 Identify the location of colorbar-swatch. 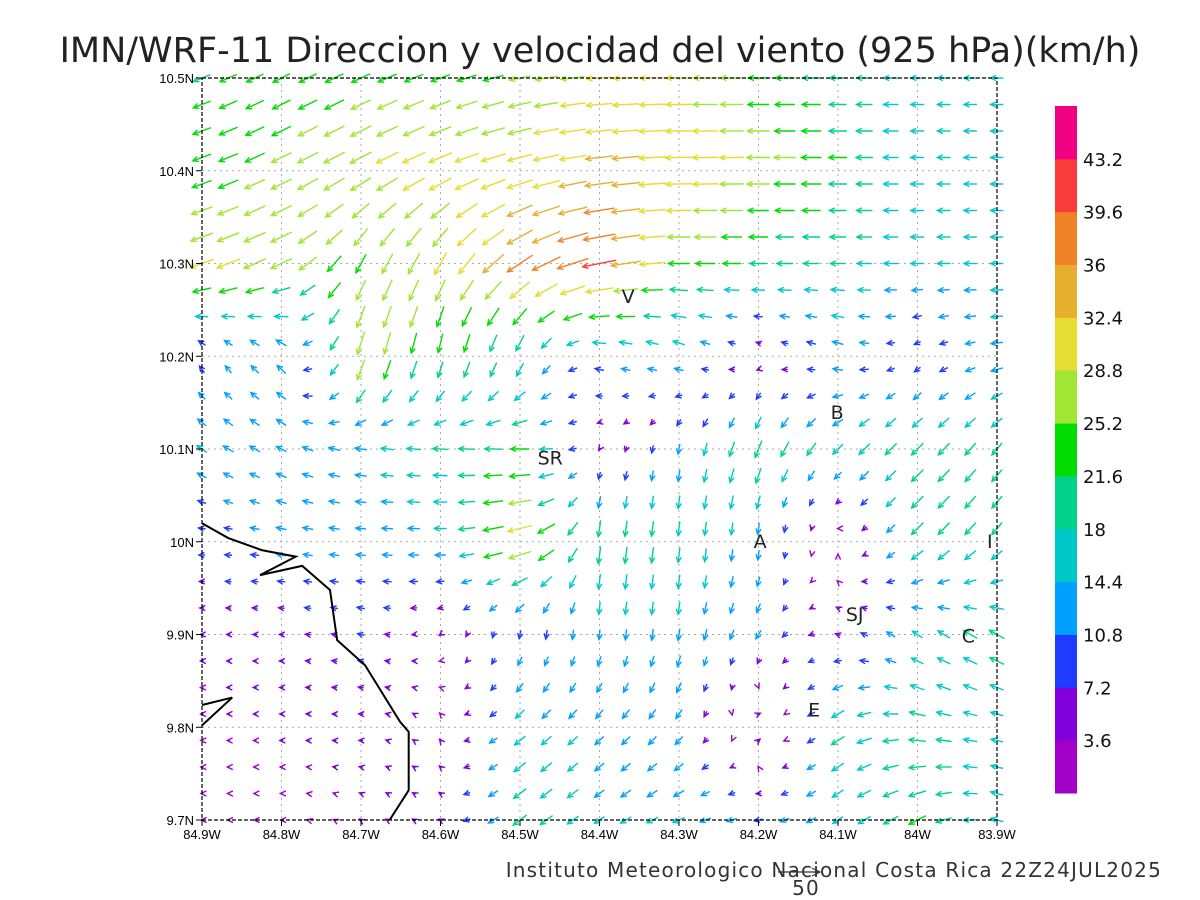
(1066, 133).